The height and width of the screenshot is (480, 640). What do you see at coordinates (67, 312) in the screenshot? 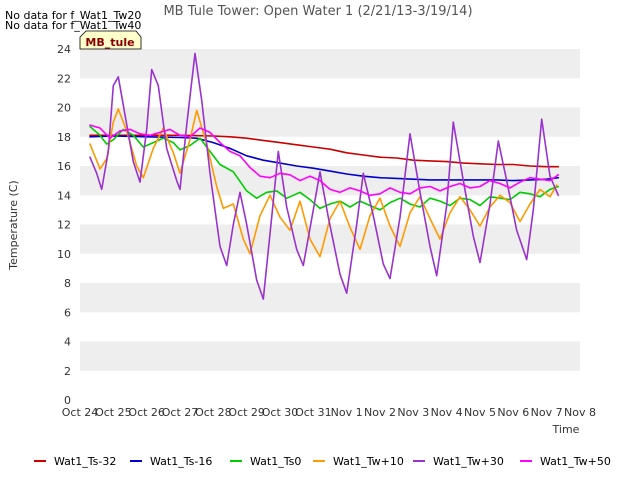
I see `y-tick-label: 6` at bounding box center [67, 312].